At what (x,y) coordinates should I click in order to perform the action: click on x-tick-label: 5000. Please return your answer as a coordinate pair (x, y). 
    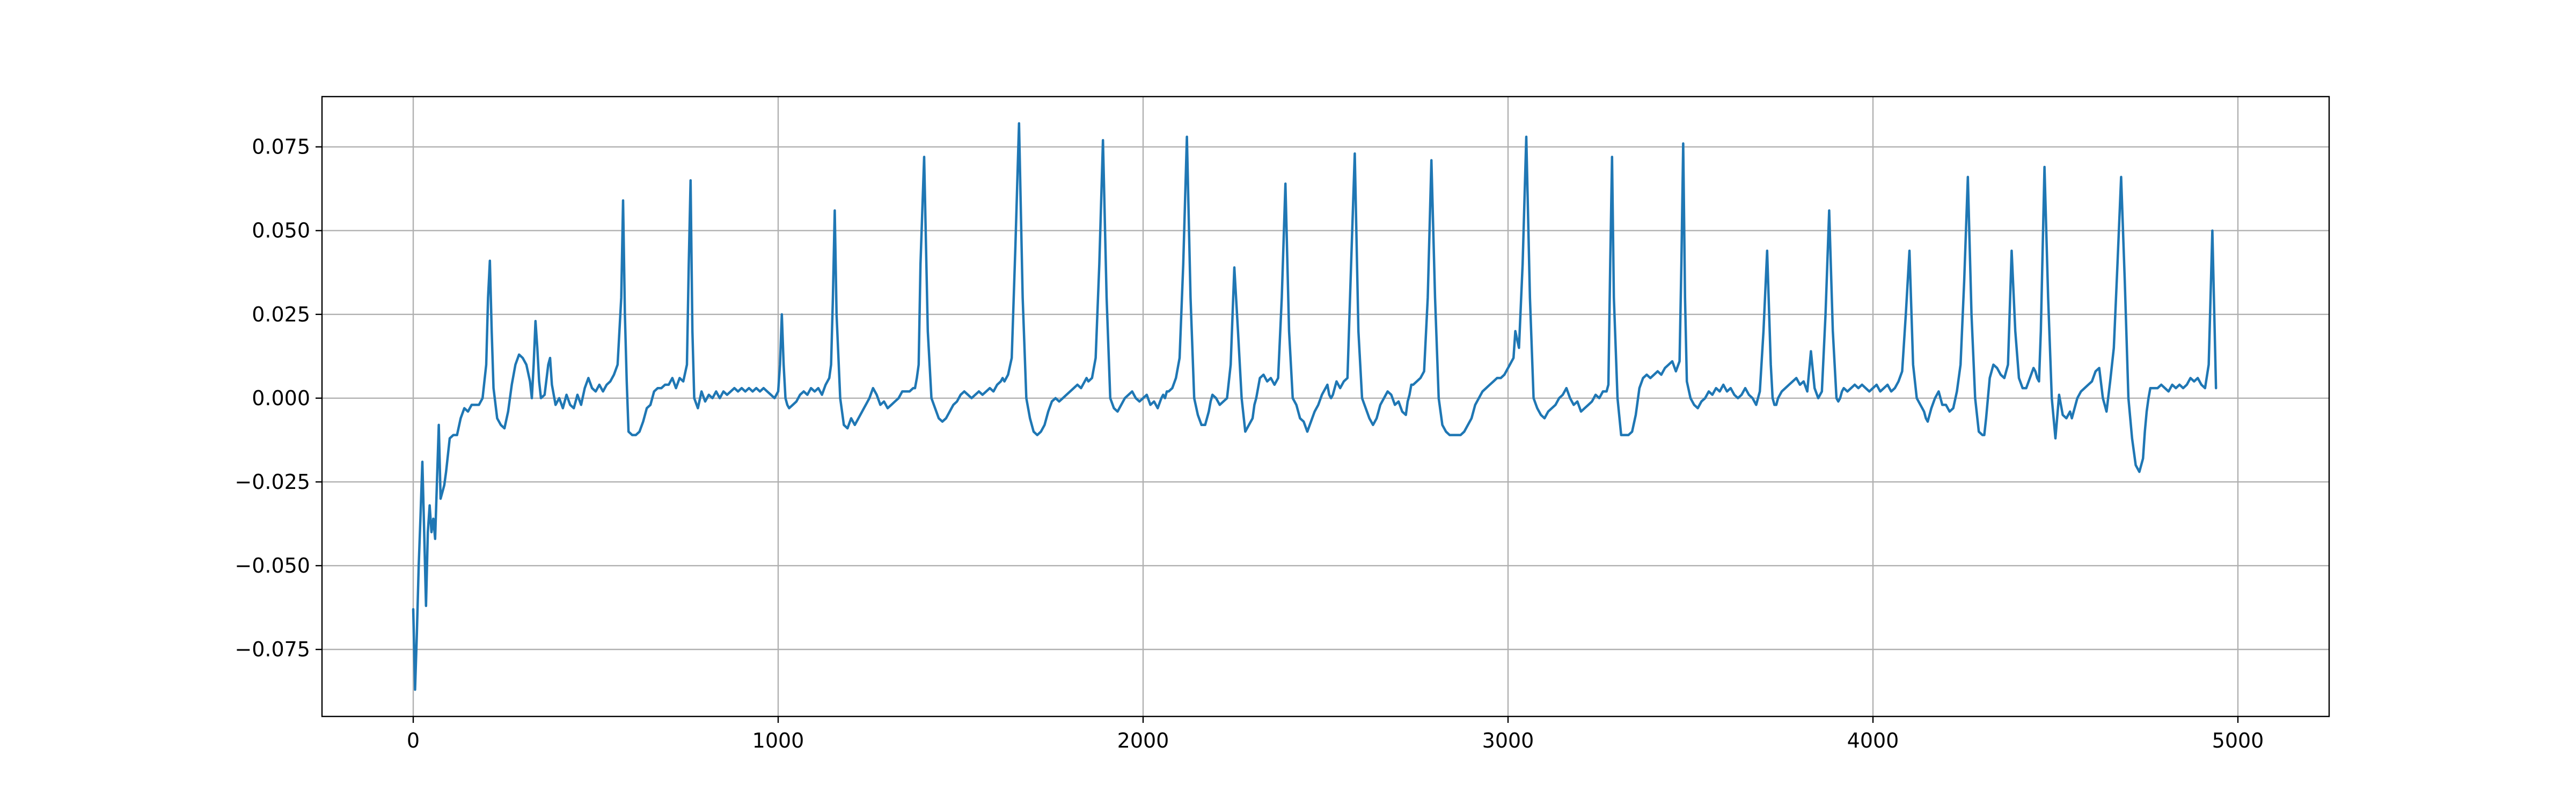
    Looking at the image, I should click on (2238, 740).